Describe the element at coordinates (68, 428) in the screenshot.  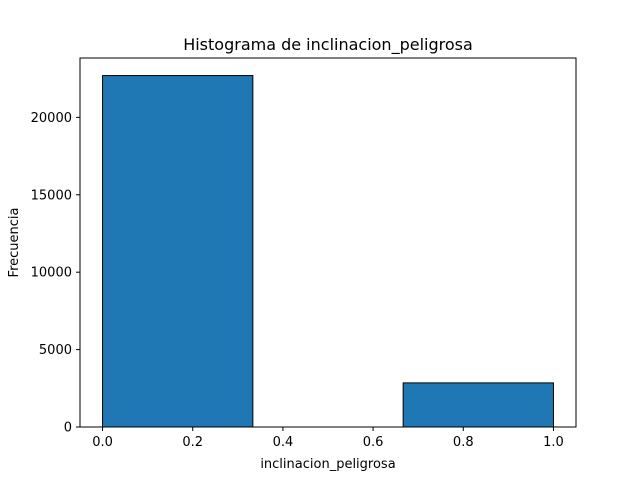
I see `y-tick-label-0: 0` at that location.